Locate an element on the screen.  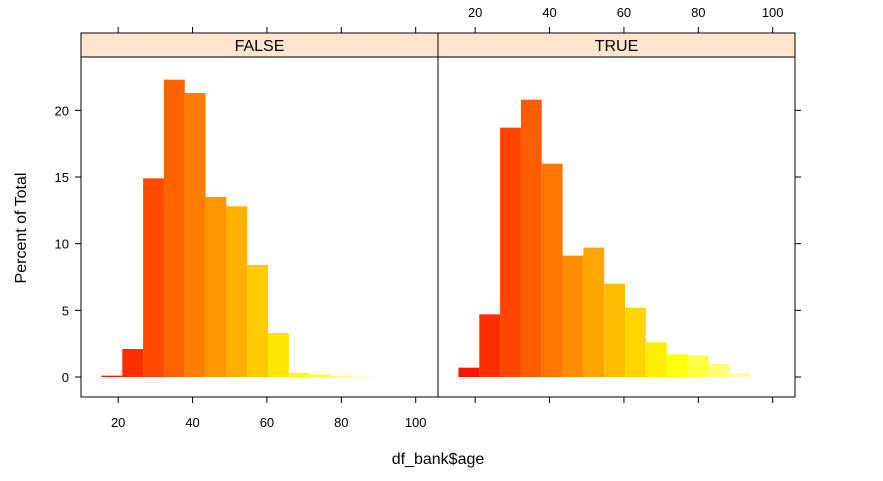
panel-strip-label: FALSE is located at coordinates (260, 46).